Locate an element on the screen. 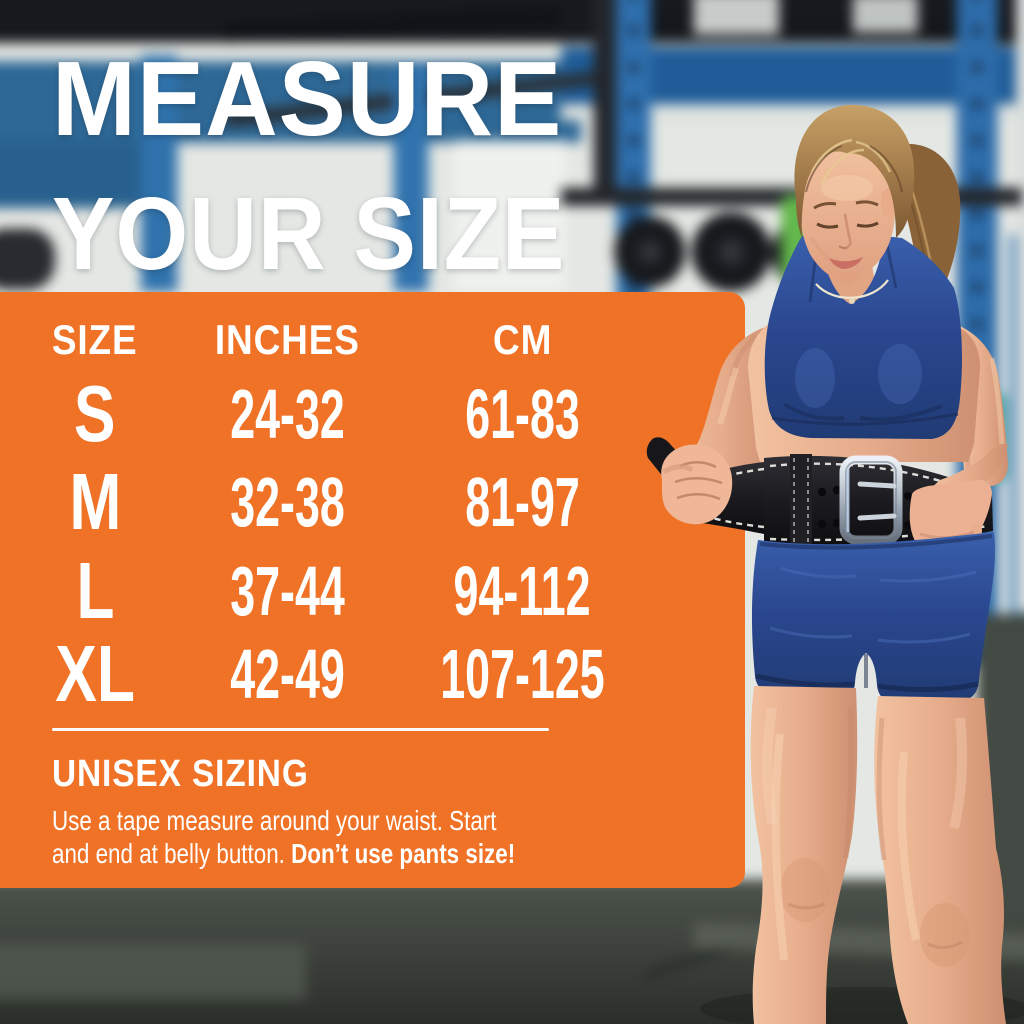 The height and width of the screenshot is (1024, 1024). belt-buckle is located at coordinates (871, 500).